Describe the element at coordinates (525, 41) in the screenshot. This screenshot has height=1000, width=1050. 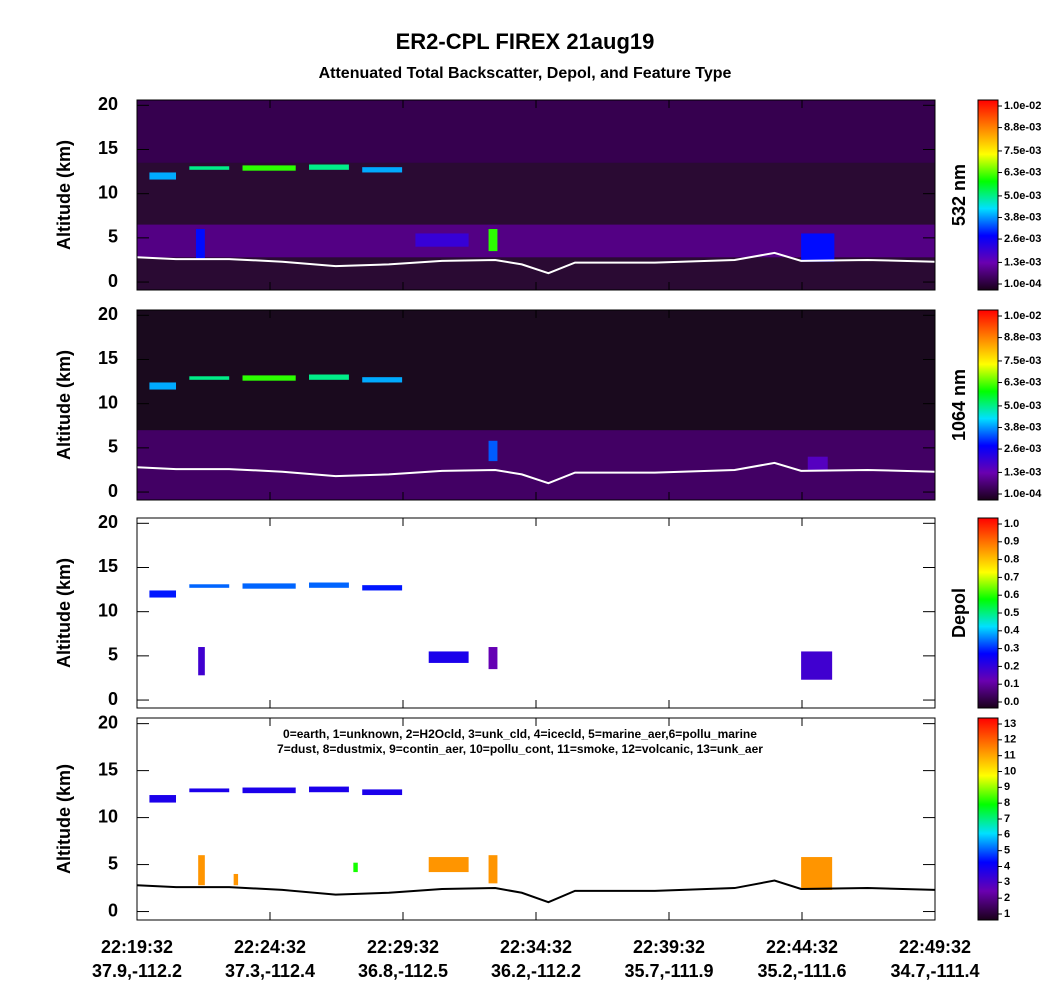
I see `figure-title: ER2-CPL FIREX 21aug19` at that location.